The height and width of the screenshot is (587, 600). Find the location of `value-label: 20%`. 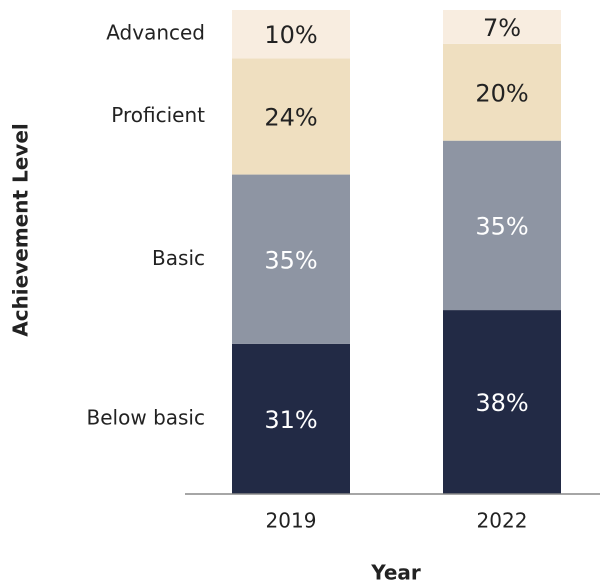

value-label: 20% is located at coordinates (501, 93).